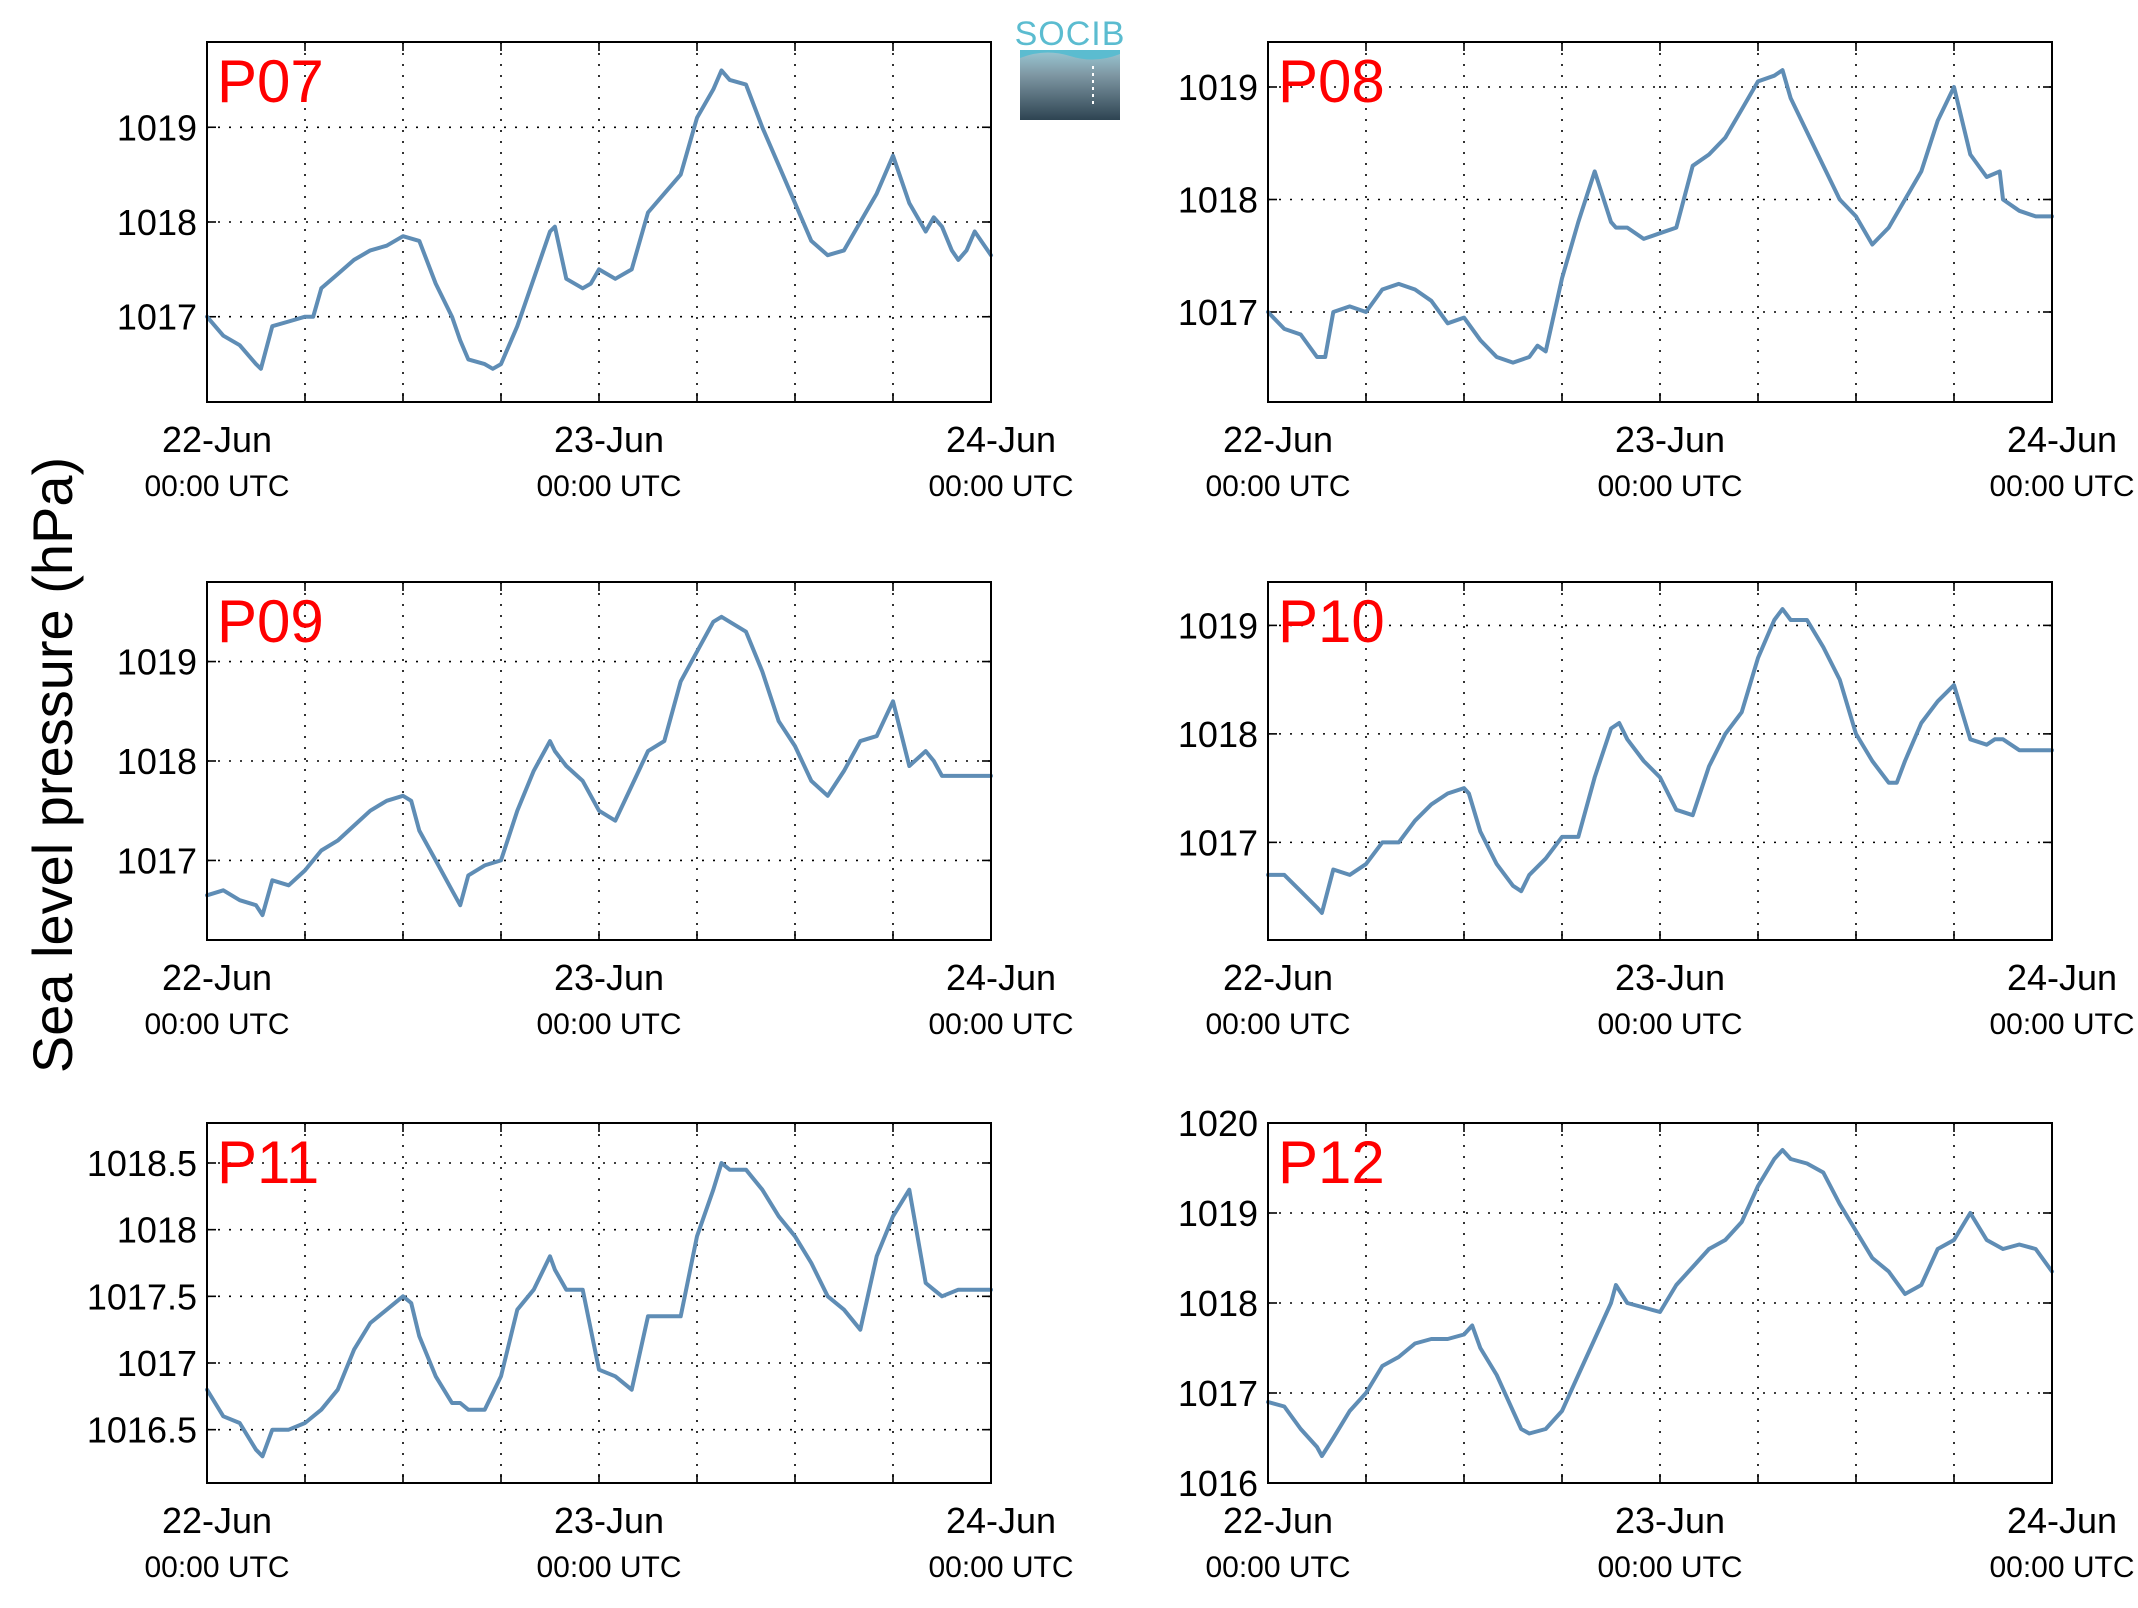  Describe the element at coordinates (142, 1296) in the screenshot. I see `y-tick-label: 1017.5` at that location.